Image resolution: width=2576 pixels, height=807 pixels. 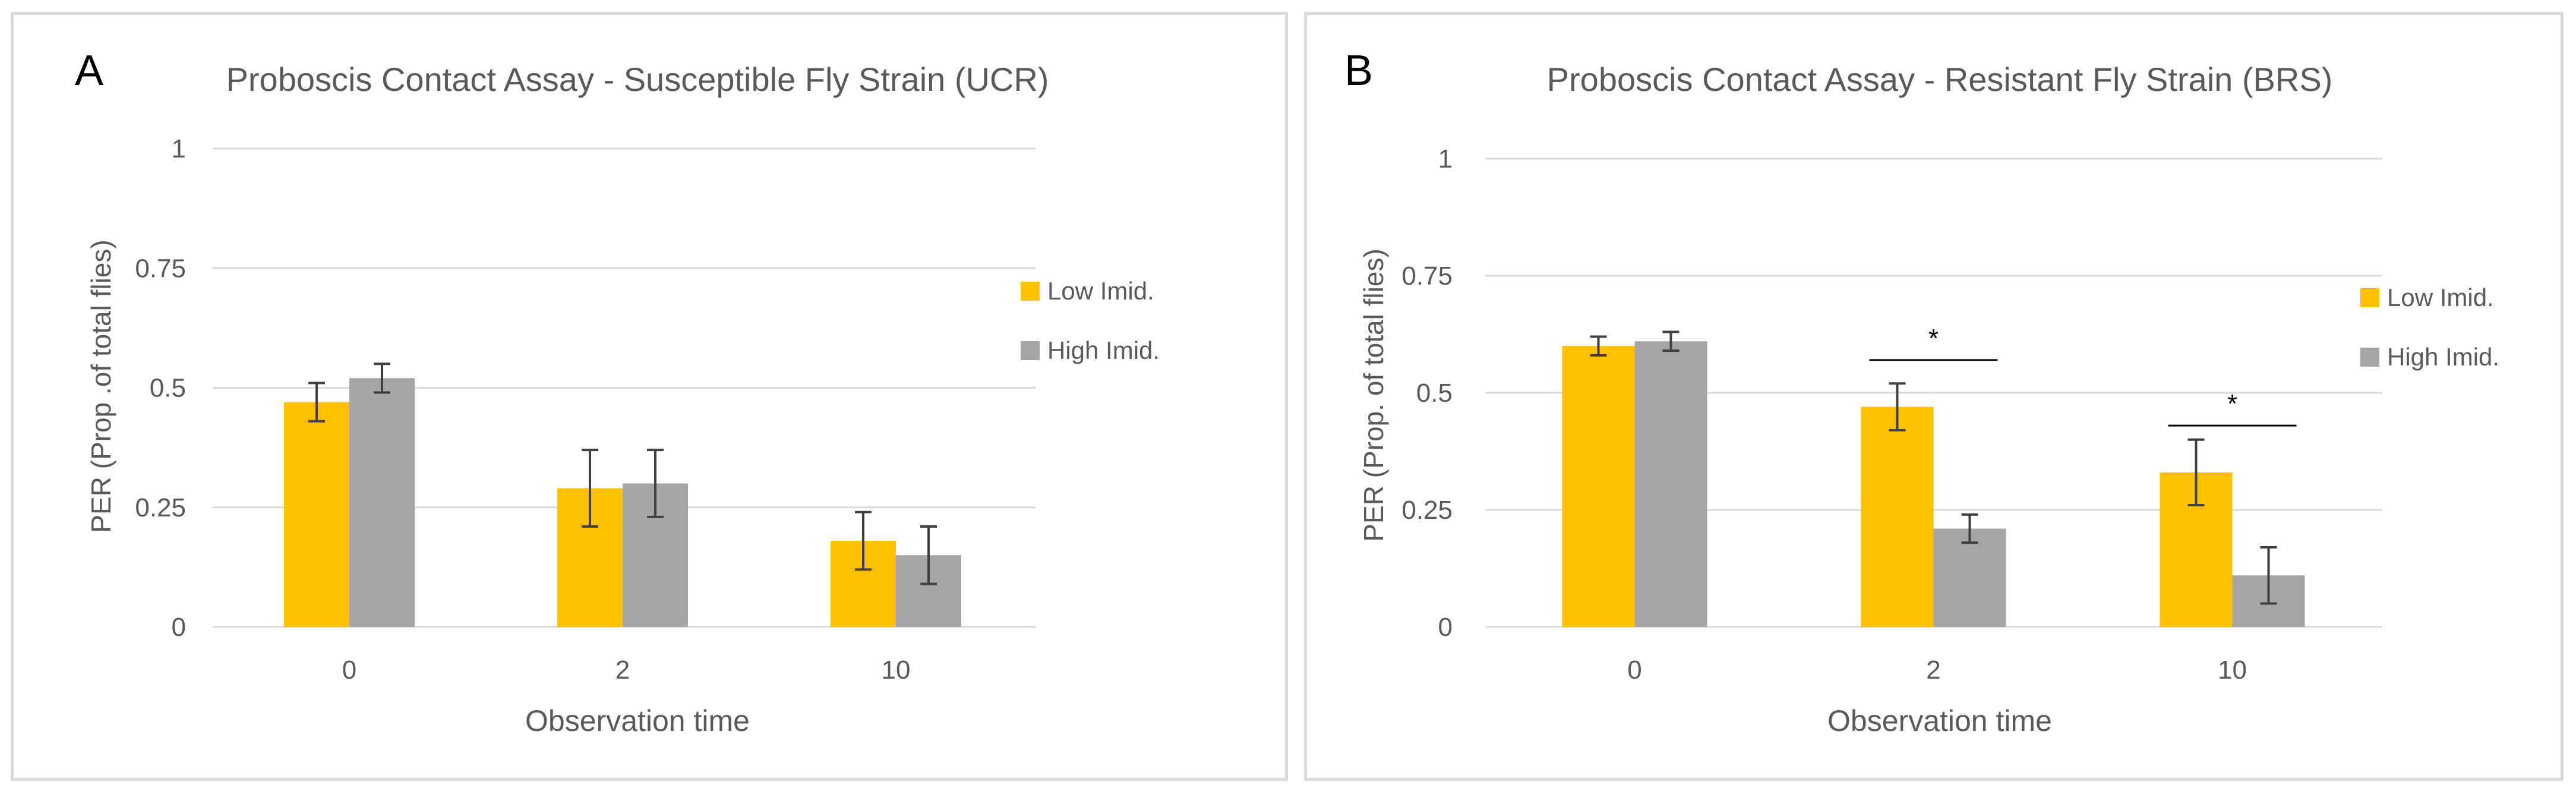 What do you see at coordinates (168, 388) in the screenshot?
I see `chart-a-y-tick-label: 0.5` at bounding box center [168, 388].